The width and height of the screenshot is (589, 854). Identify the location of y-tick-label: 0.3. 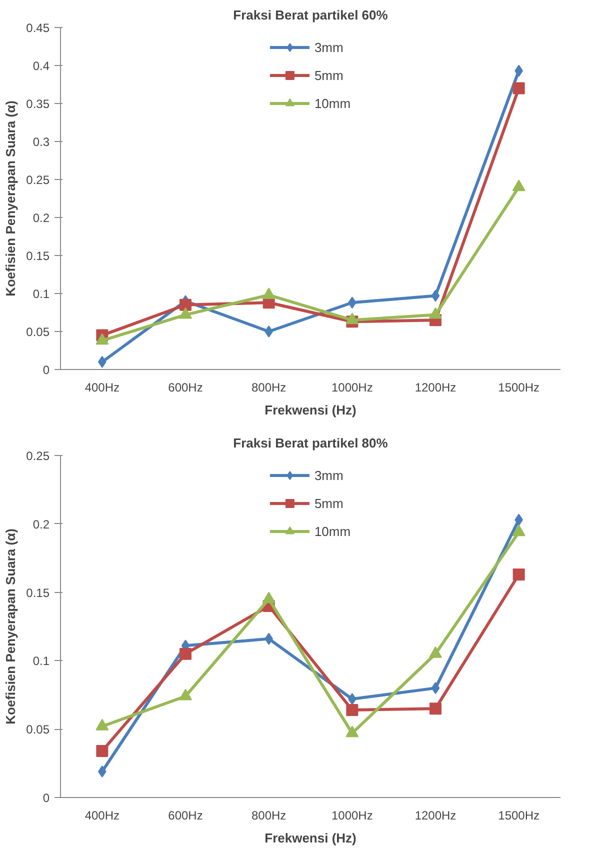
(41, 142).